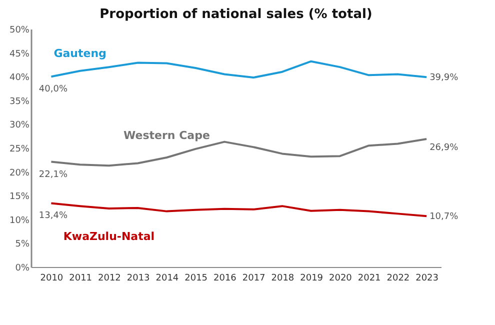  I want to click on x-tick-label: 2020, so click(340, 279).